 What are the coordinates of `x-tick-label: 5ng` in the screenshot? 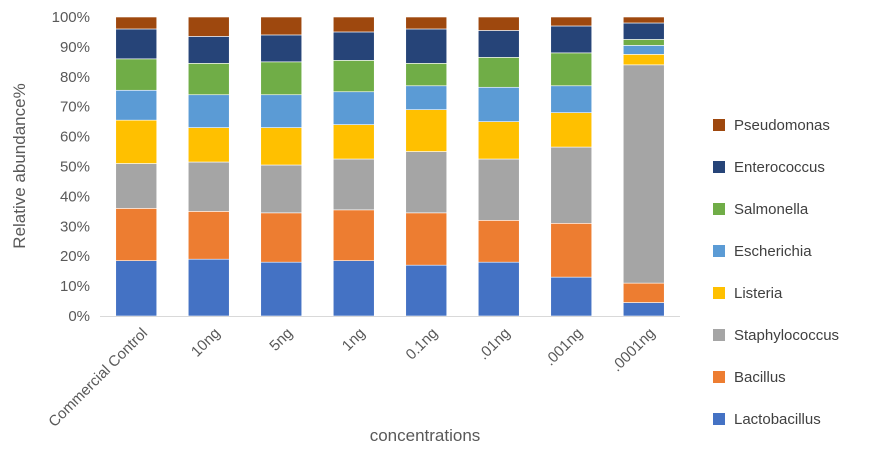 It's located at (281, 340).